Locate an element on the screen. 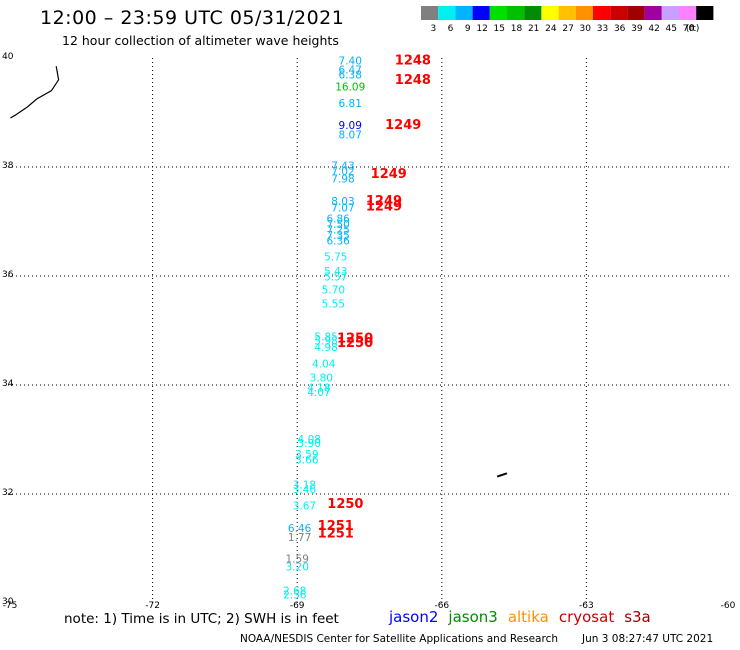 The height and width of the screenshot is (650, 740). swh-value: 4.08 is located at coordinates (309, 440).